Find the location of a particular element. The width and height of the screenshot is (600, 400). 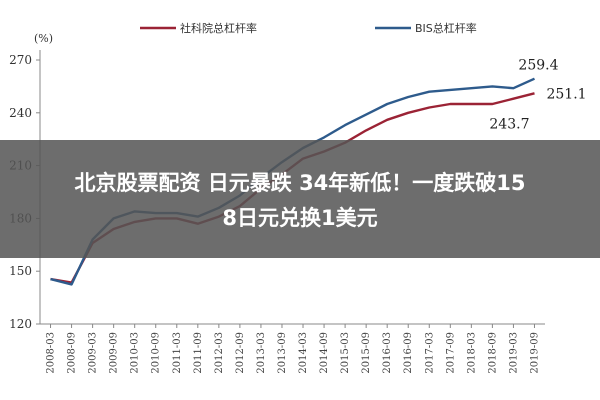

y-unit-label: (%) is located at coordinates (43, 38).